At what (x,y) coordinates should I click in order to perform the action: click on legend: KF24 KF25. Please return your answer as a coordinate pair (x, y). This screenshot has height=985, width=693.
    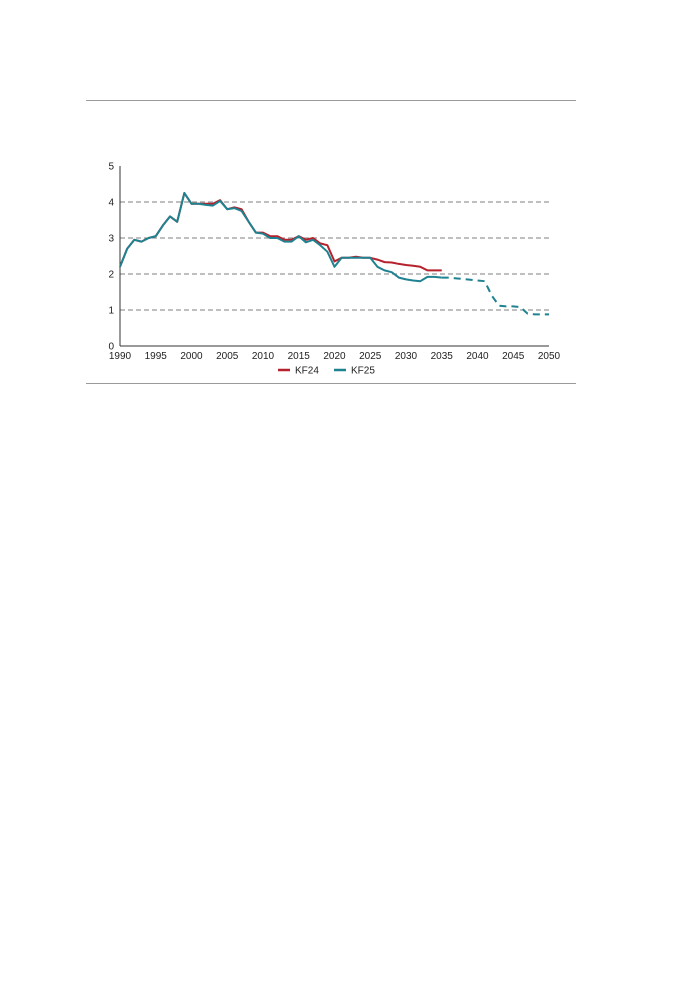
    Looking at the image, I should click on (326, 371).